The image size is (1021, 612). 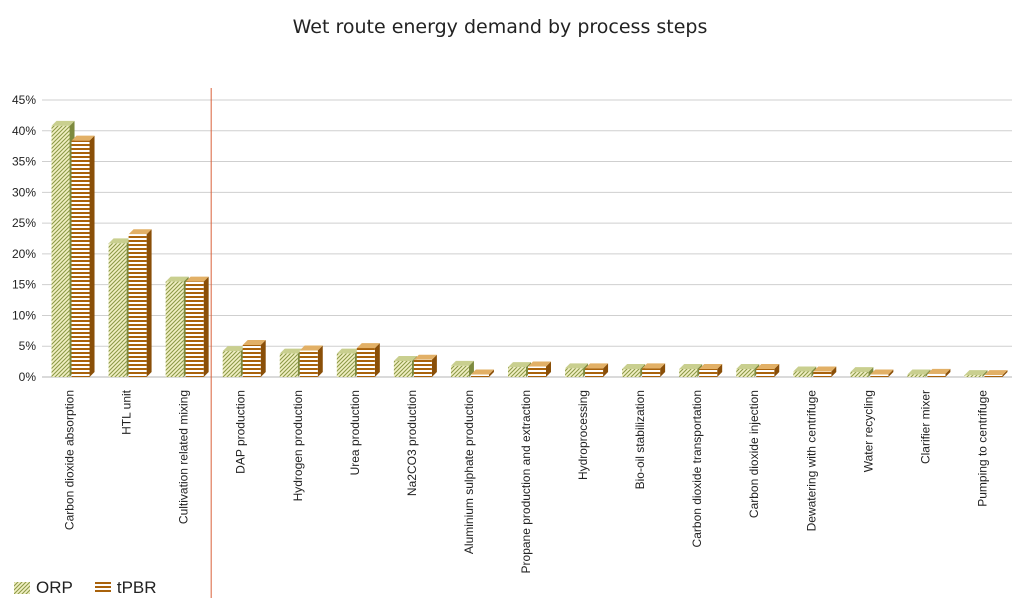 What do you see at coordinates (24, 162) in the screenshot?
I see `y-tick-label: 35%` at bounding box center [24, 162].